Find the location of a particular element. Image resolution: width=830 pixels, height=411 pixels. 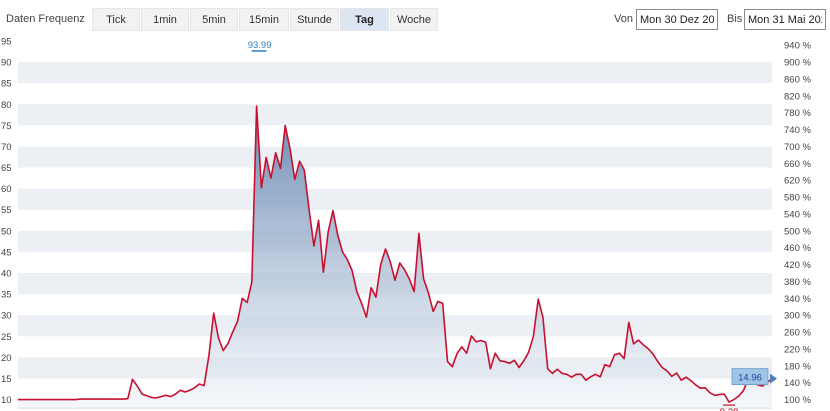

y-tick-label: 20 is located at coordinates (6, 358).